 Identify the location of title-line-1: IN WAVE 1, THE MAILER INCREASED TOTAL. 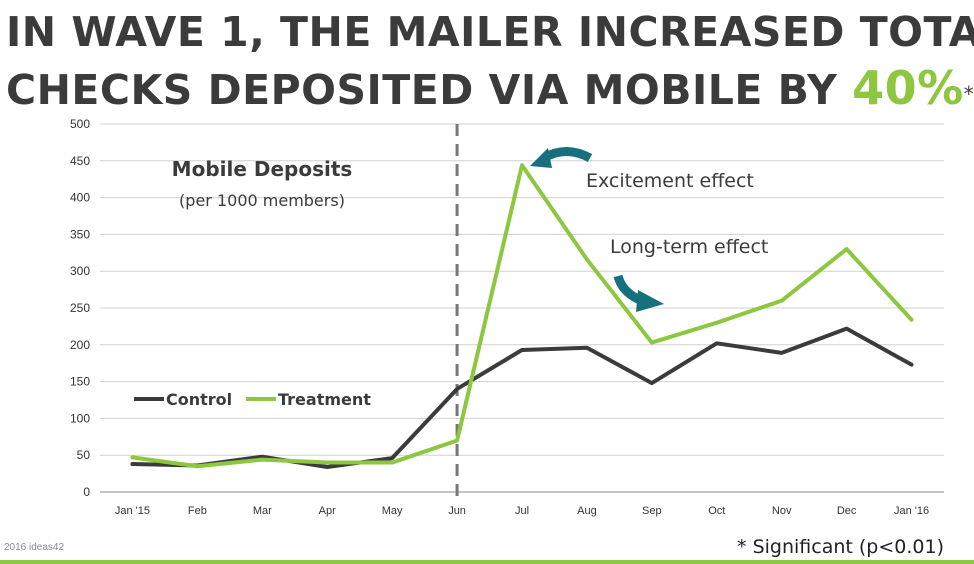
(490, 32).